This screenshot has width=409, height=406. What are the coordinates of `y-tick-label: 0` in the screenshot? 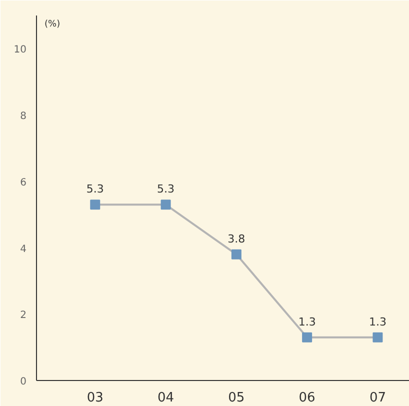 It's located at (23, 382).